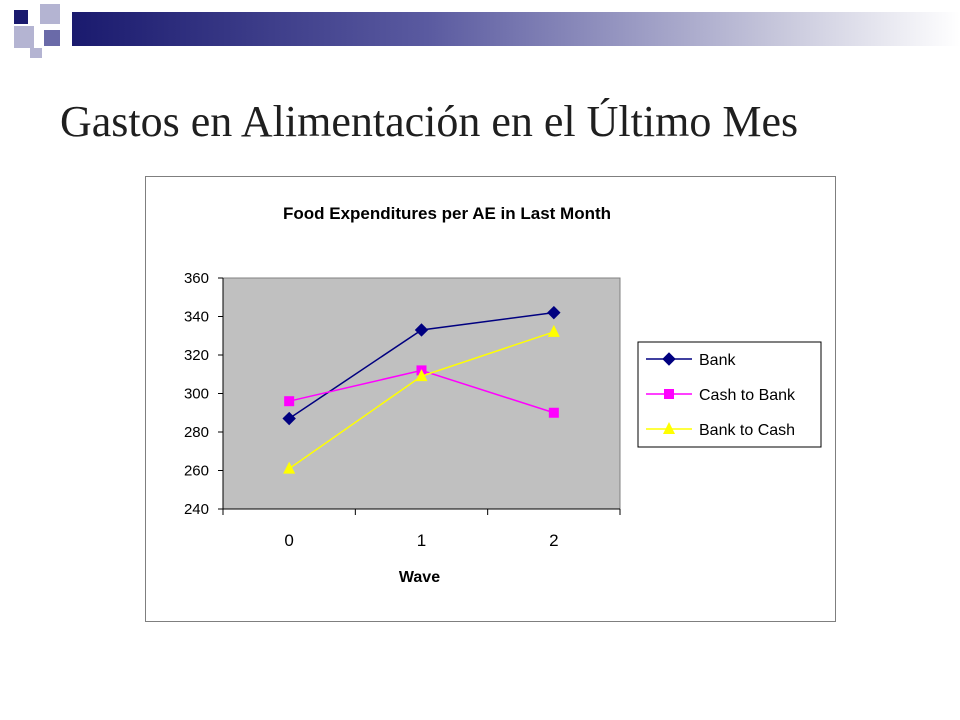 This screenshot has width=960, height=720. What do you see at coordinates (516, 29) in the screenshot?
I see `header-decoration-bar` at bounding box center [516, 29].